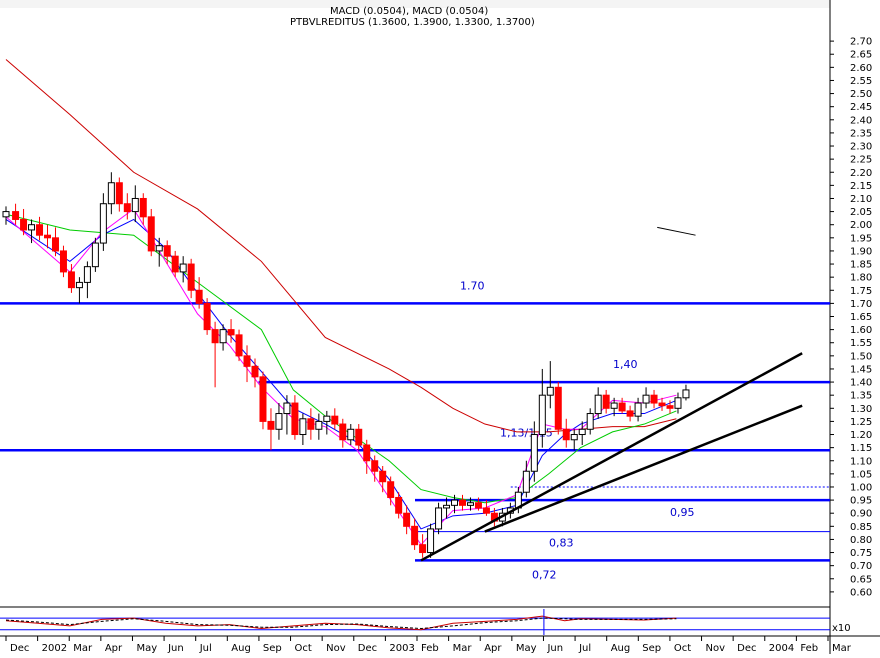 The width and height of the screenshot is (880, 658). Describe the element at coordinates (861, 461) in the screenshot. I see `y-tick-label: 1.10` at that location.